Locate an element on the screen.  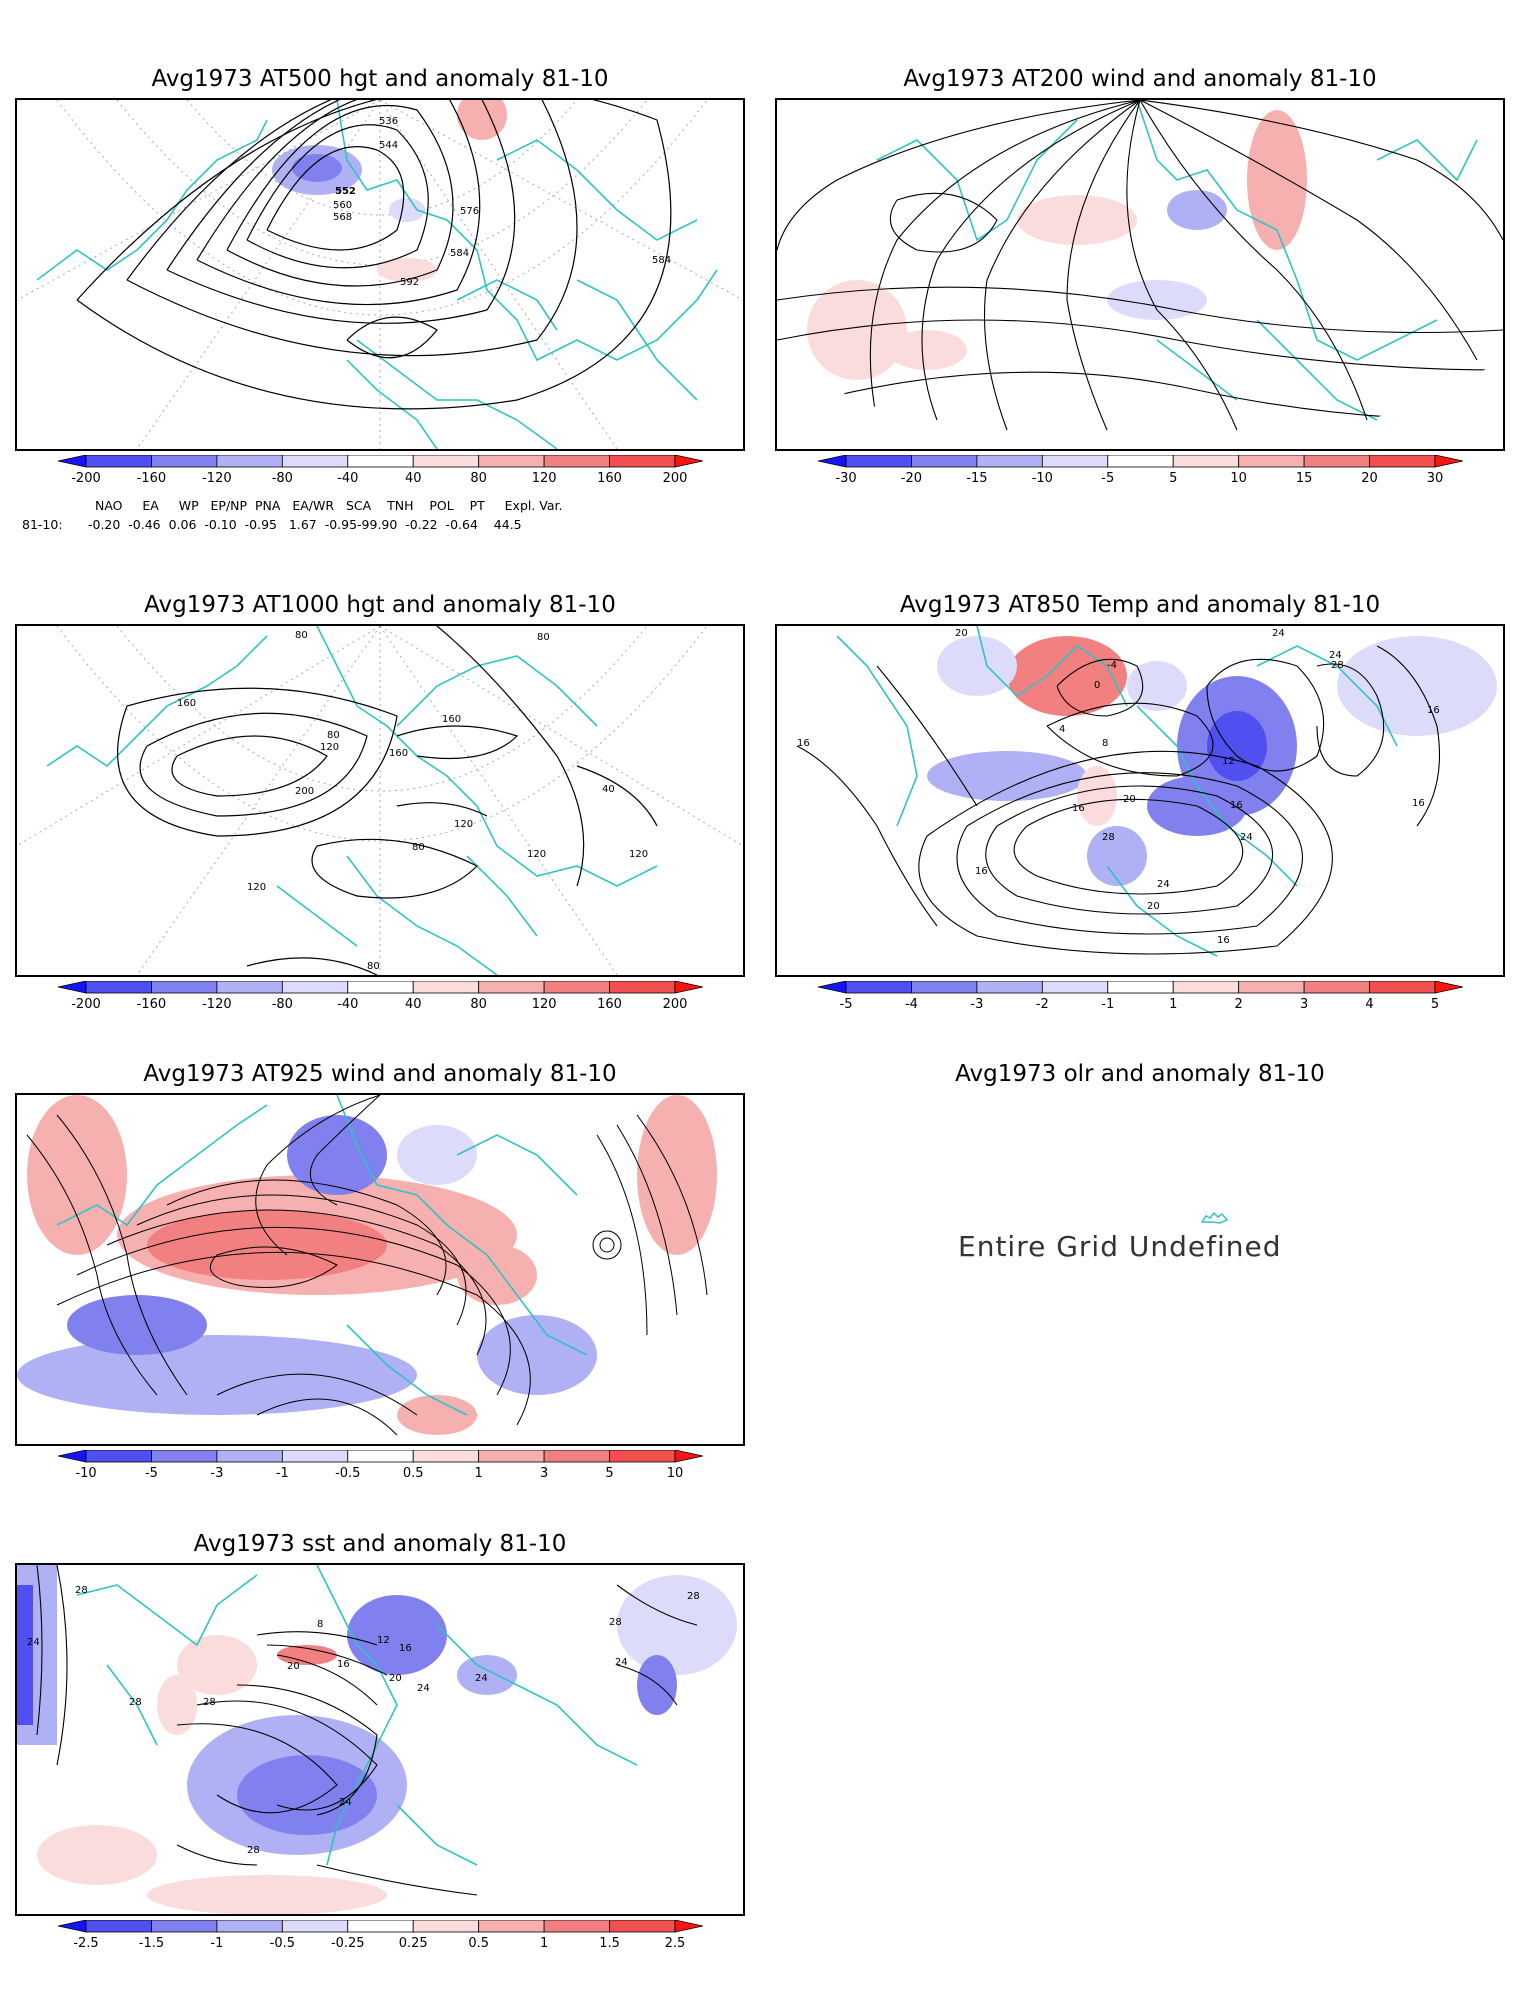
contour-label: -4 is located at coordinates (1112, 665).